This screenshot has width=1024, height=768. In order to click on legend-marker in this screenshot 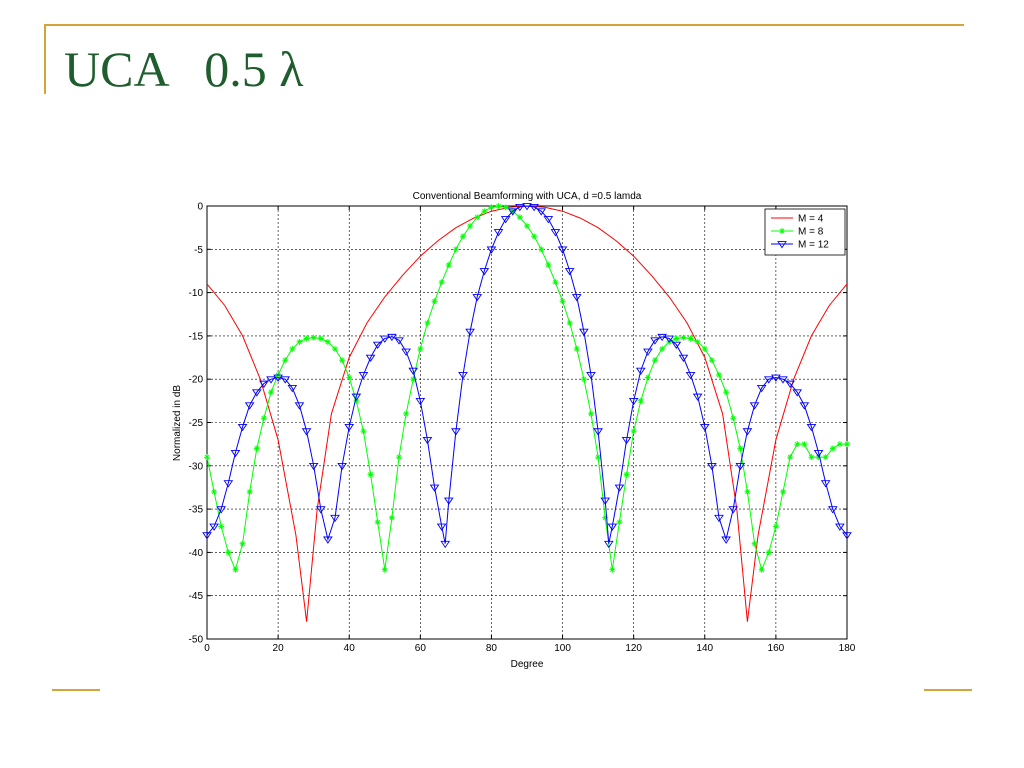, I will do `click(782, 245)`.